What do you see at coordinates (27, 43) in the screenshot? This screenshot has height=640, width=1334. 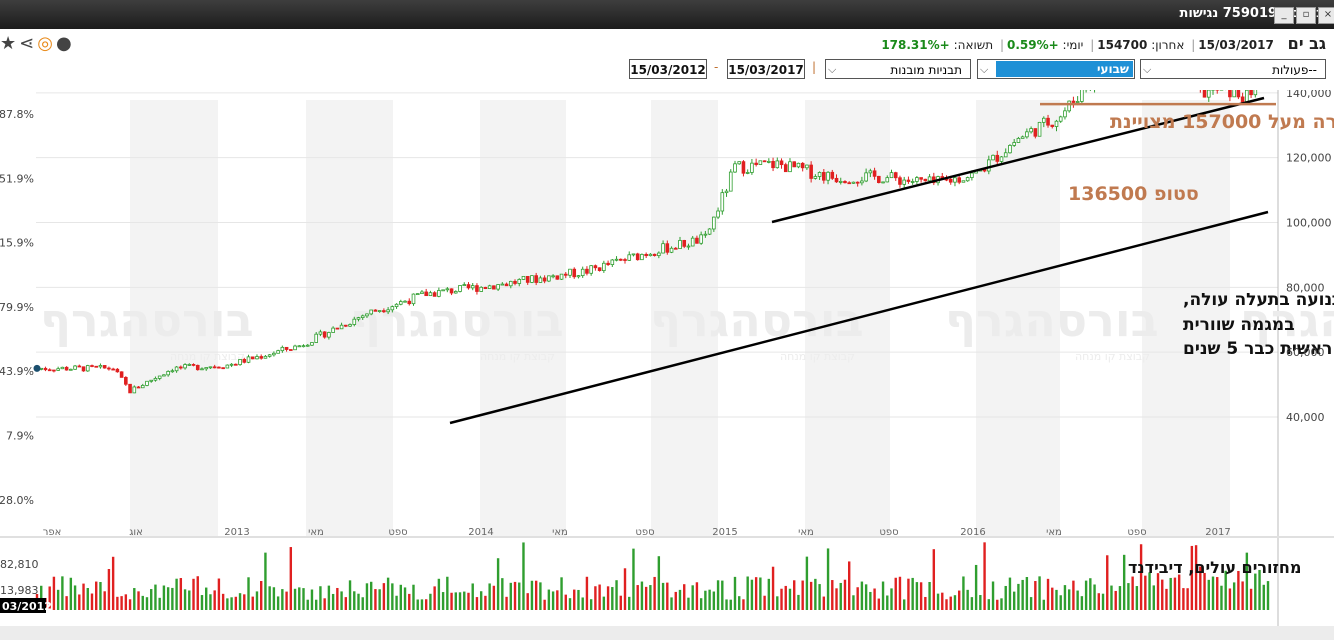 I see `share-icon: ⋖` at bounding box center [27, 43].